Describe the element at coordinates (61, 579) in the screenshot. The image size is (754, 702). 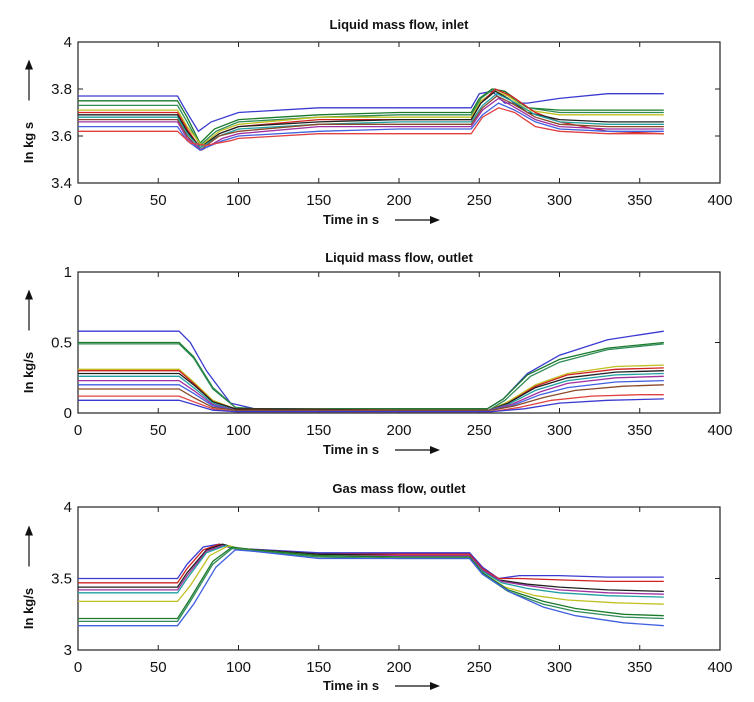
I see `y-tick-label: 3.5` at that location.